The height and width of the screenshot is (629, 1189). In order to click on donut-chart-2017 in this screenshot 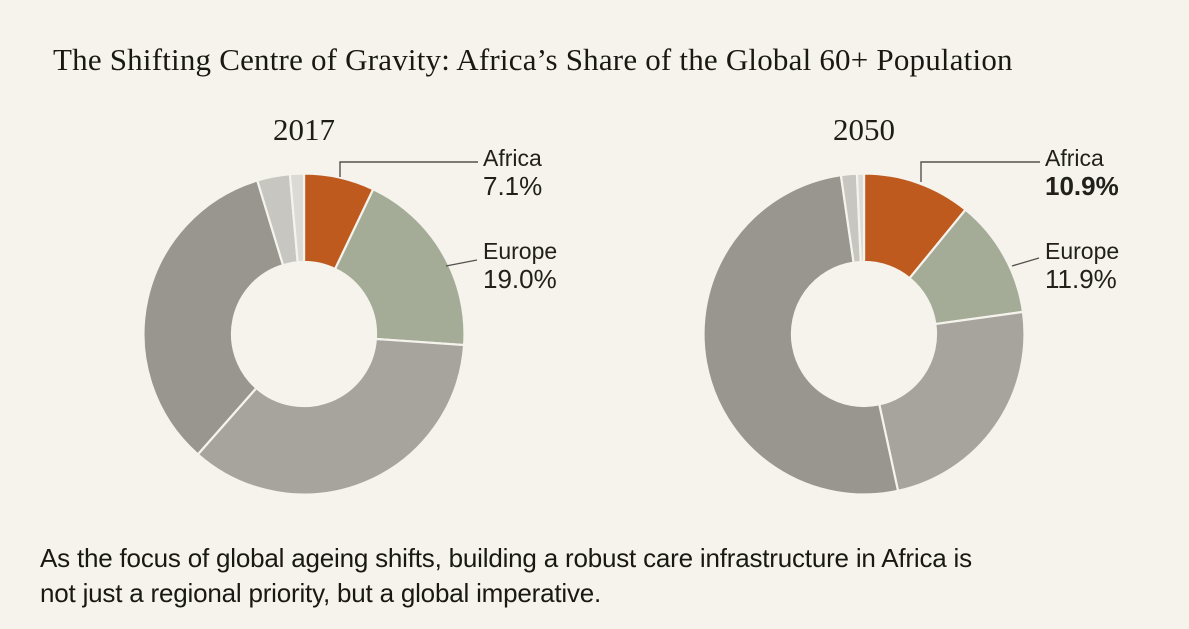, I will do `click(304, 334)`.